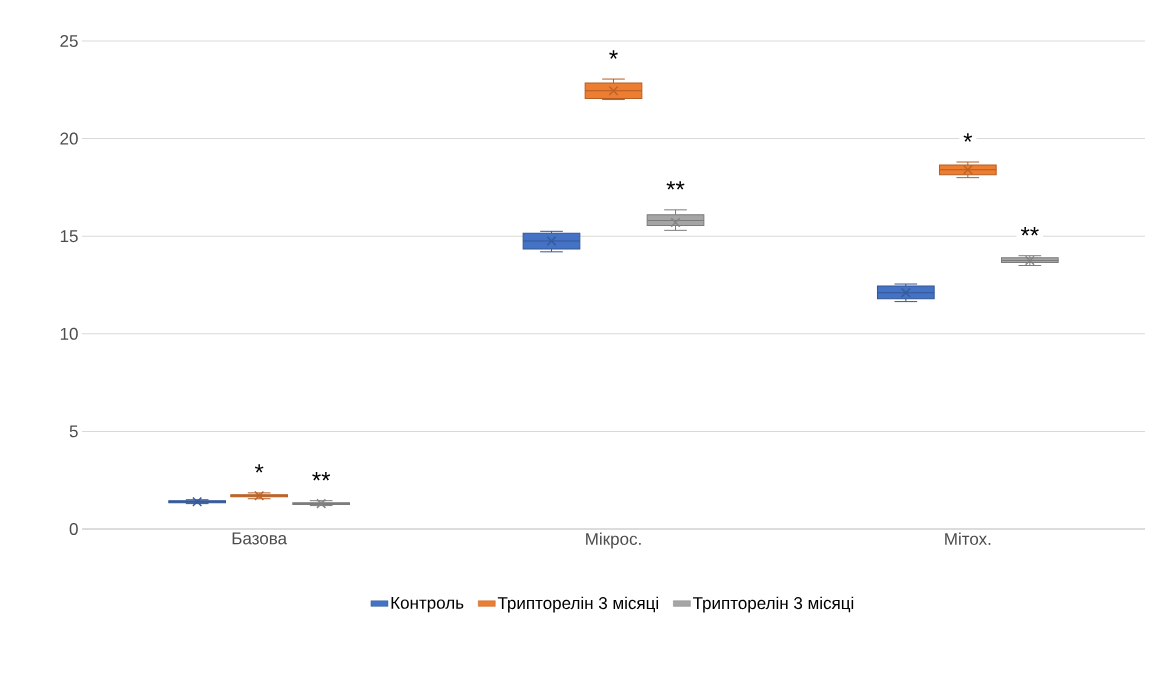 The height and width of the screenshot is (677, 1161). What do you see at coordinates (69, 333) in the screenshot?
I see `y-tick-label: 10` at bounding box center [69, 333].